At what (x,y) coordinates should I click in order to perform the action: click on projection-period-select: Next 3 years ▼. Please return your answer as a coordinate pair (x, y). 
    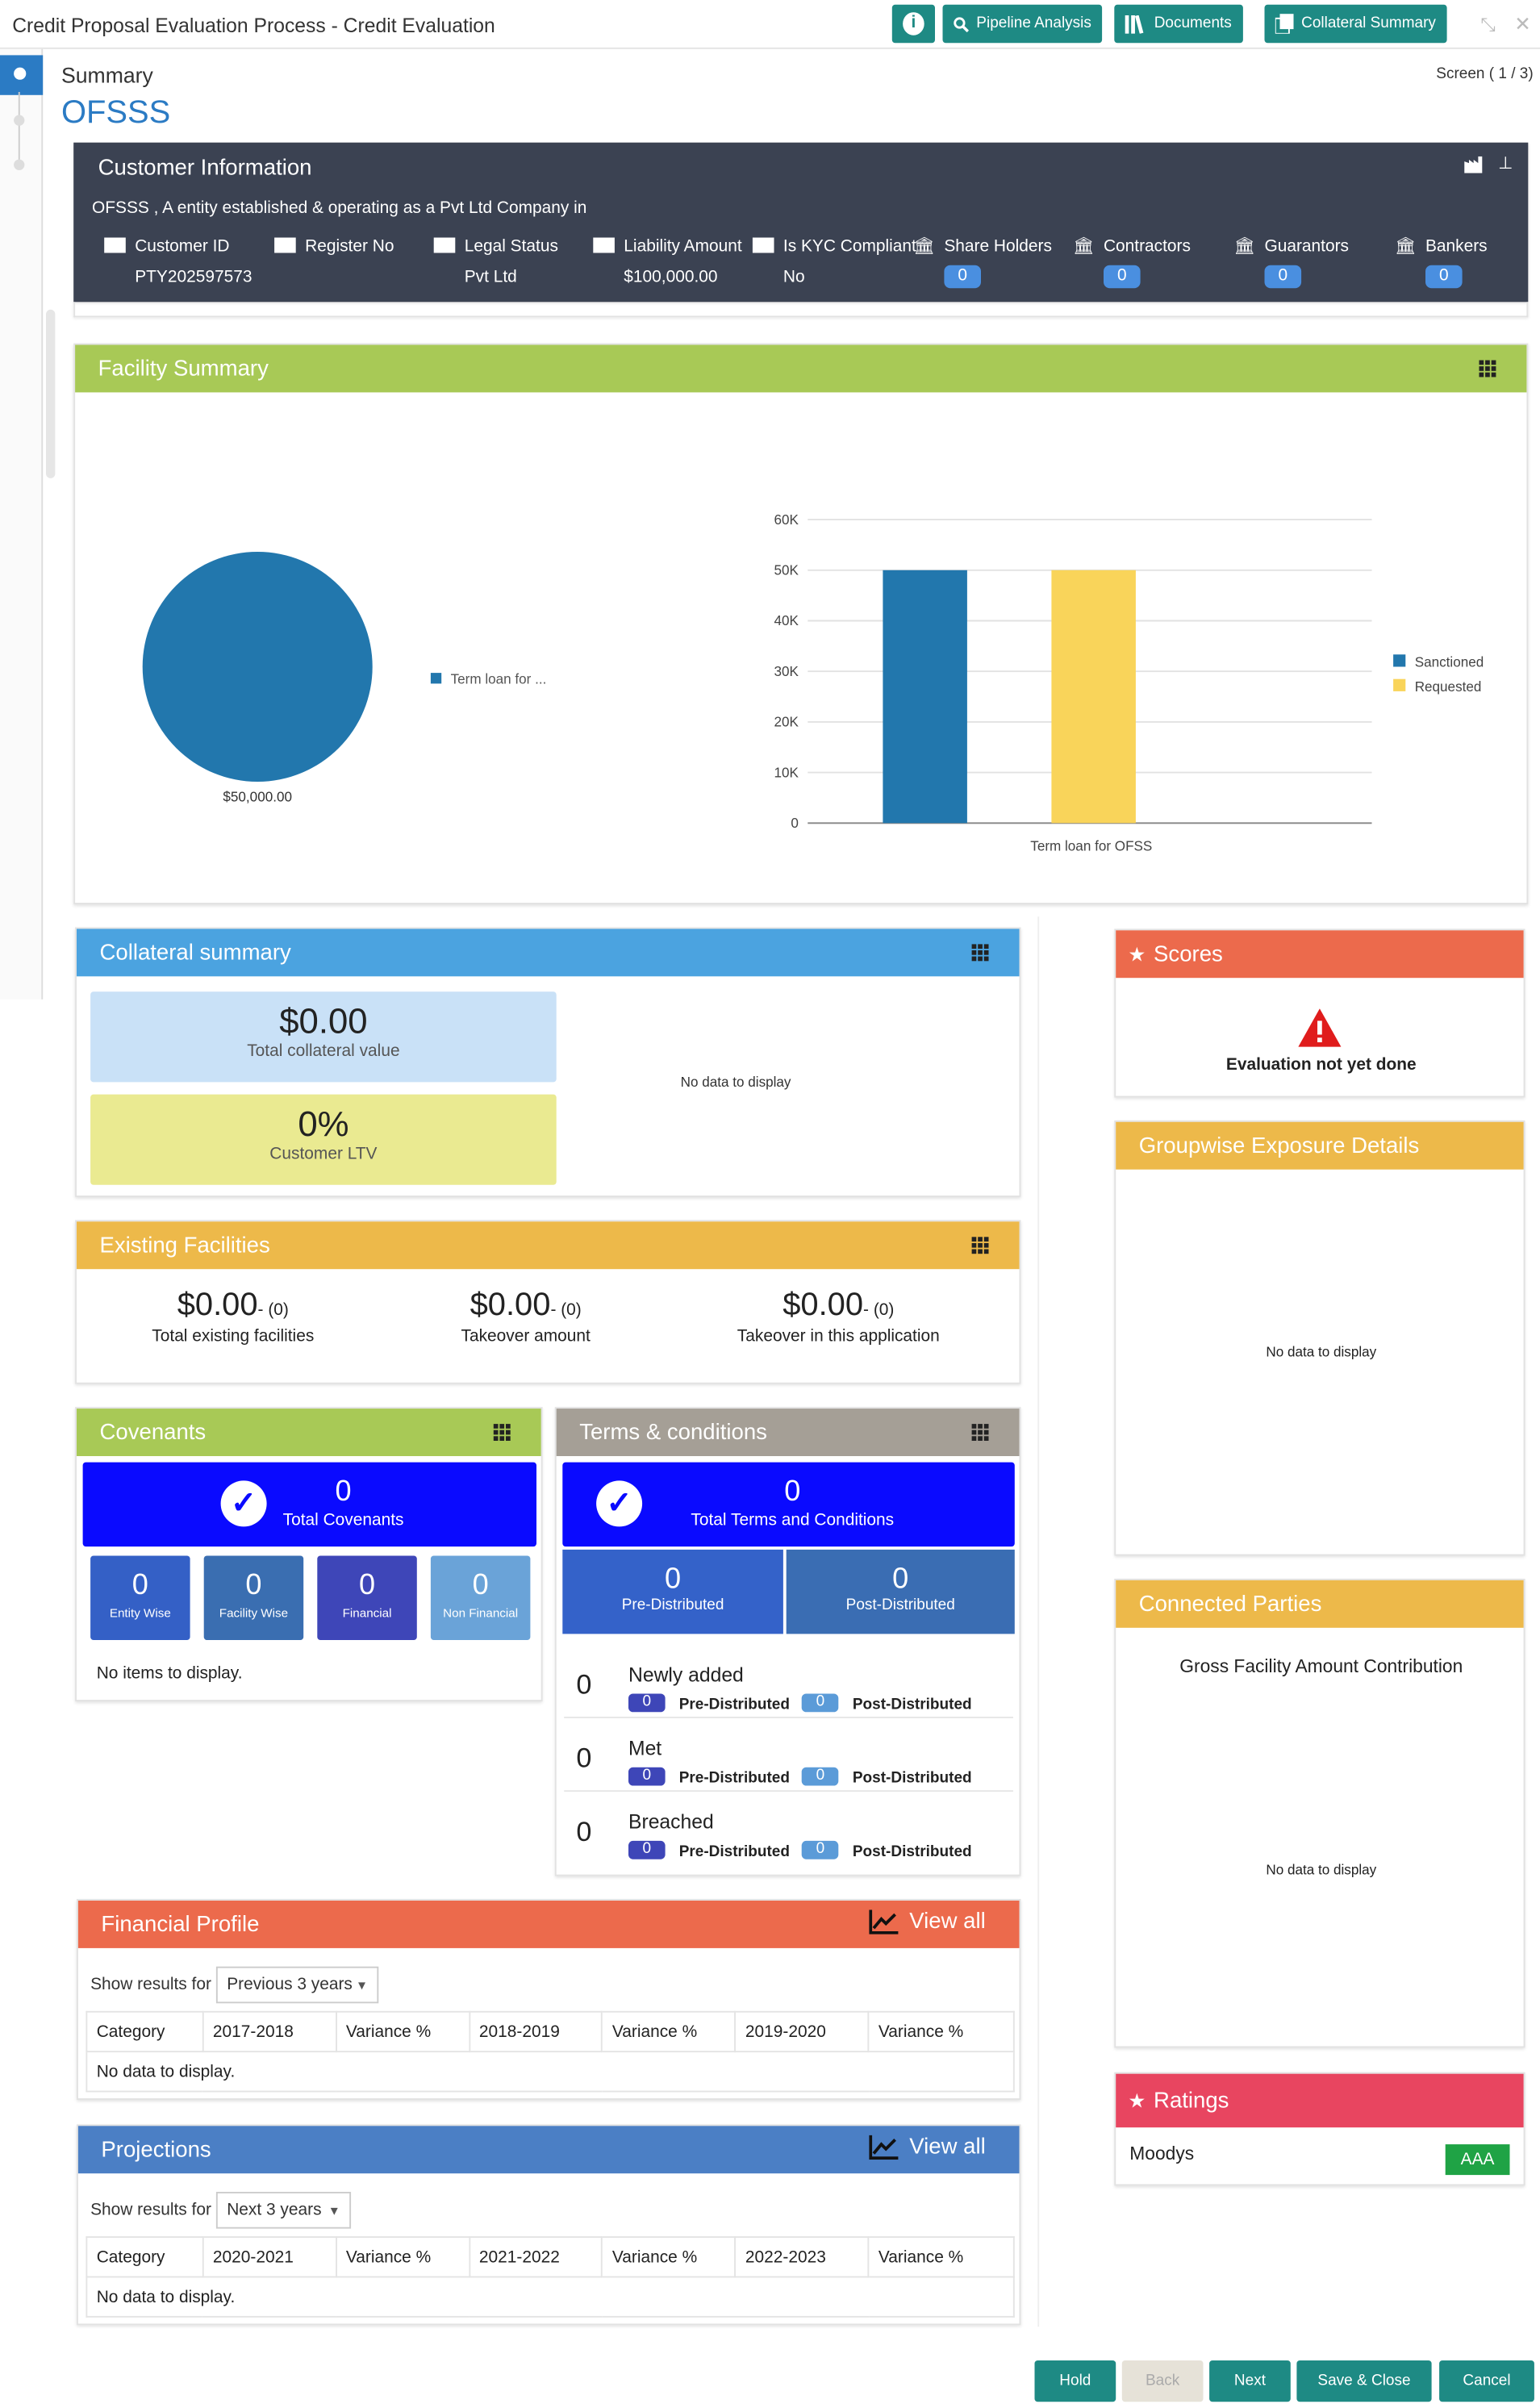
    Looking at the image, I should click on (283, 2210).